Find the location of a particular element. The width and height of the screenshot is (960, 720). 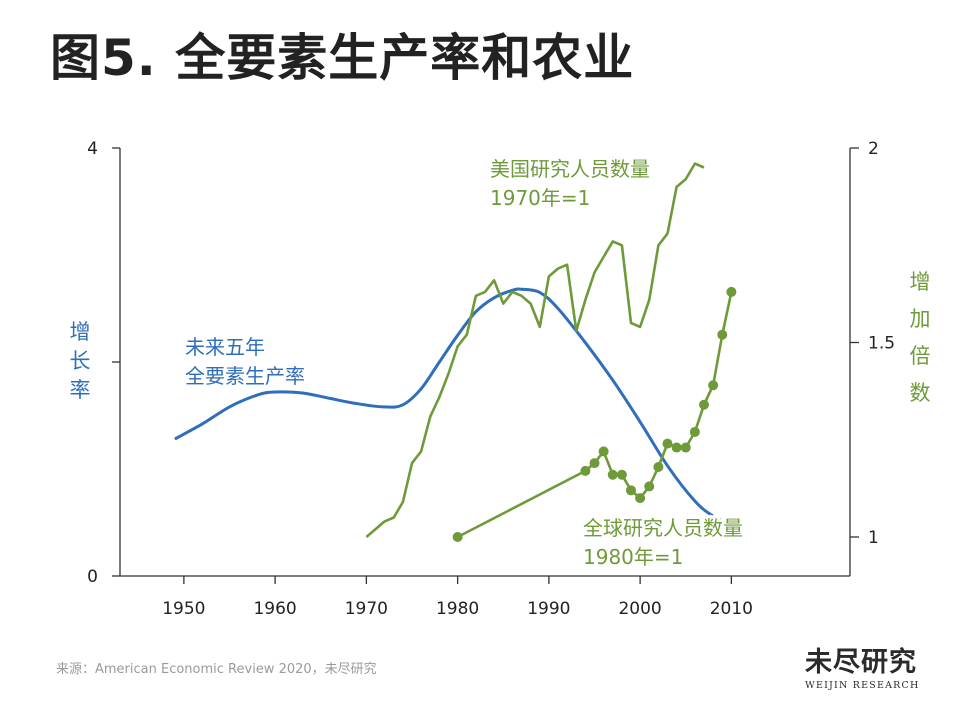

y-right-axis-label: 加 is located at coordinates (920, 319).